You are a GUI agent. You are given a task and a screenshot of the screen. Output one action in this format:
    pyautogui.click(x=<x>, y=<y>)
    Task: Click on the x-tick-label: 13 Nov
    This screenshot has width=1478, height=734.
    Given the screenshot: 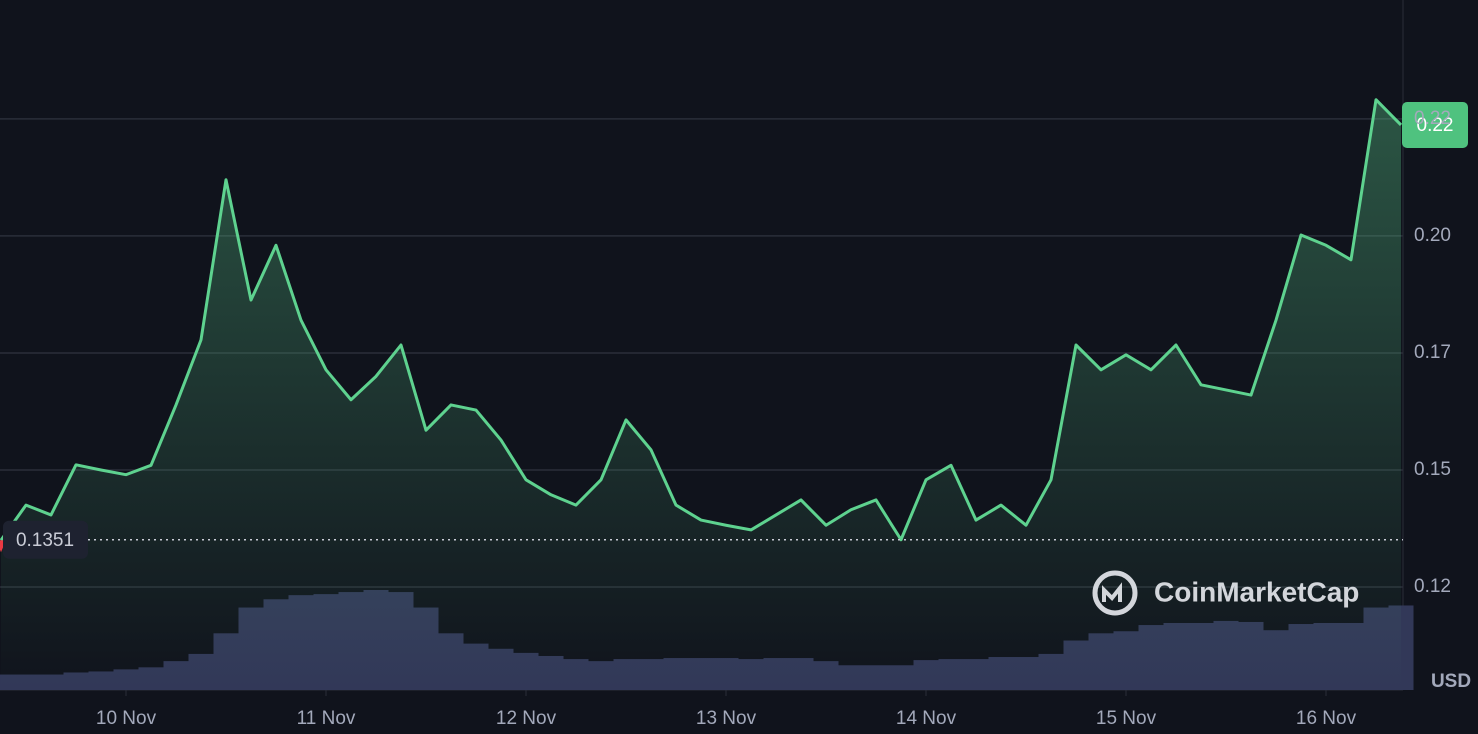 What is the action you would take?
    pyautogui.click(x=726, y=718)
    